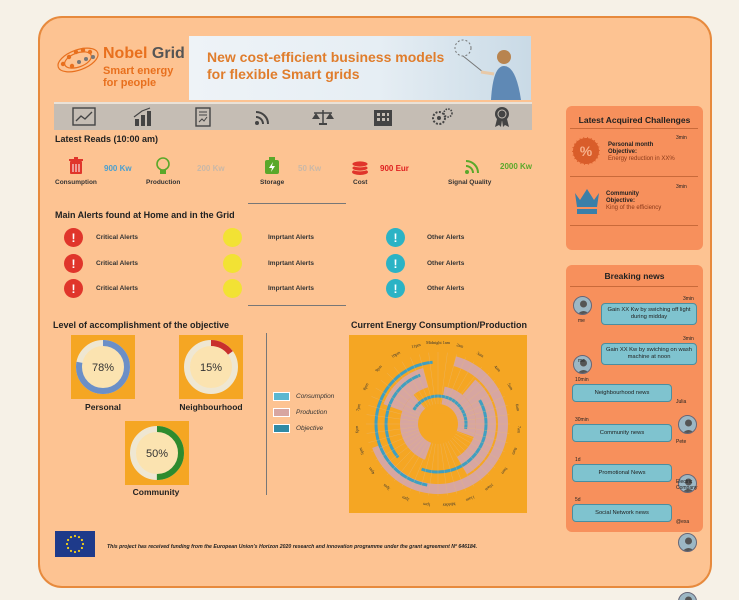  What do you see at coordinates (622, 433) in the screenshot?
I see `news-item: Community news` at bounding box center [622, 433].